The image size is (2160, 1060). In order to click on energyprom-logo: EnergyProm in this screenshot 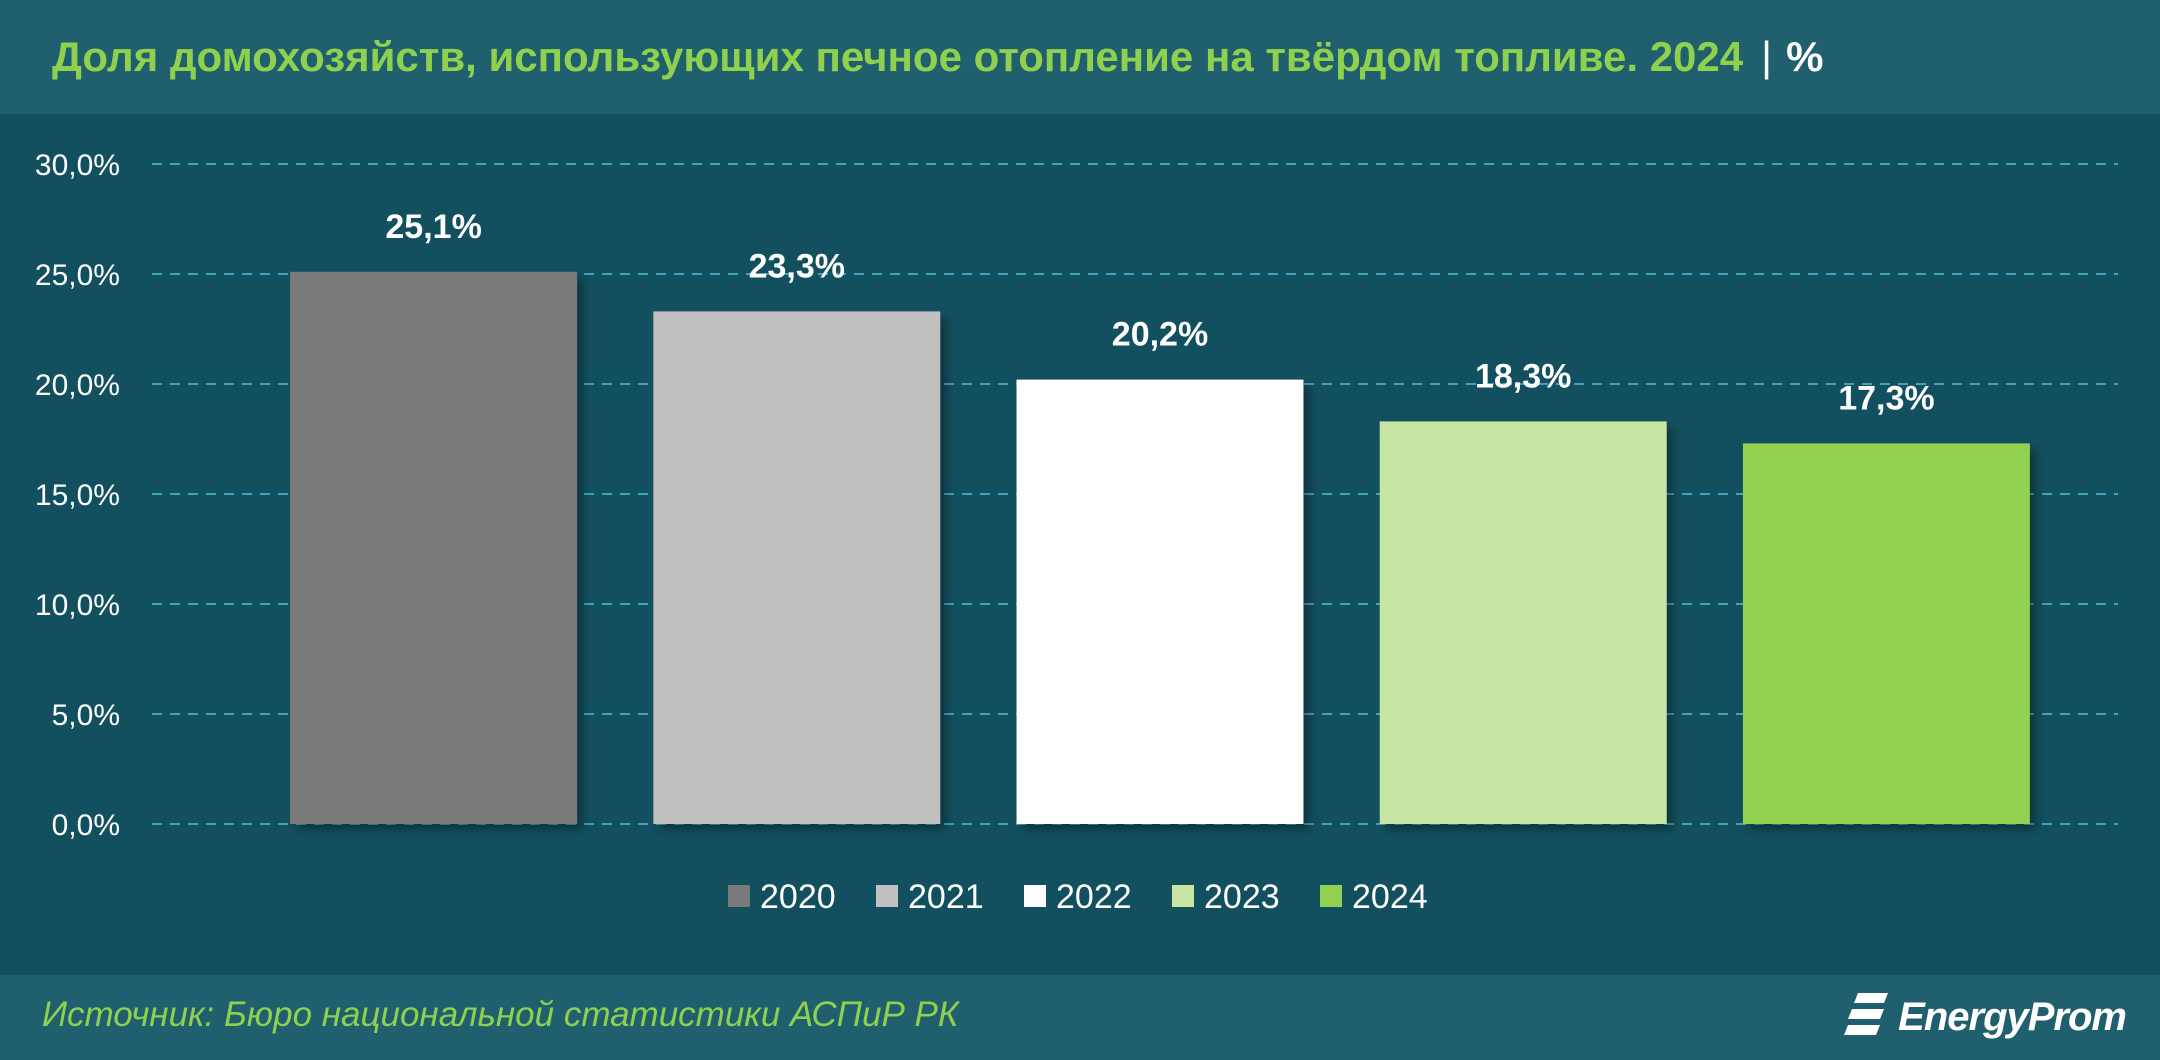, I will do `click(1985, 1017)`.